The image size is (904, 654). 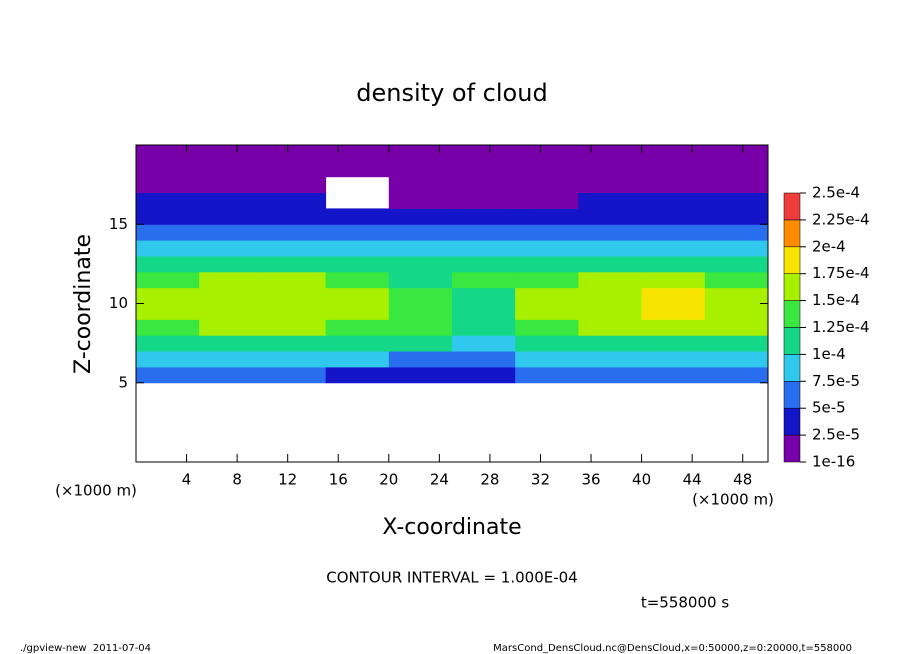 What do you see at coordinates (451, 578) in the screenshot?
I see `contour-note: CONTOUR INTERVAL = 1.000E-04` at bounding box center [451, 578].